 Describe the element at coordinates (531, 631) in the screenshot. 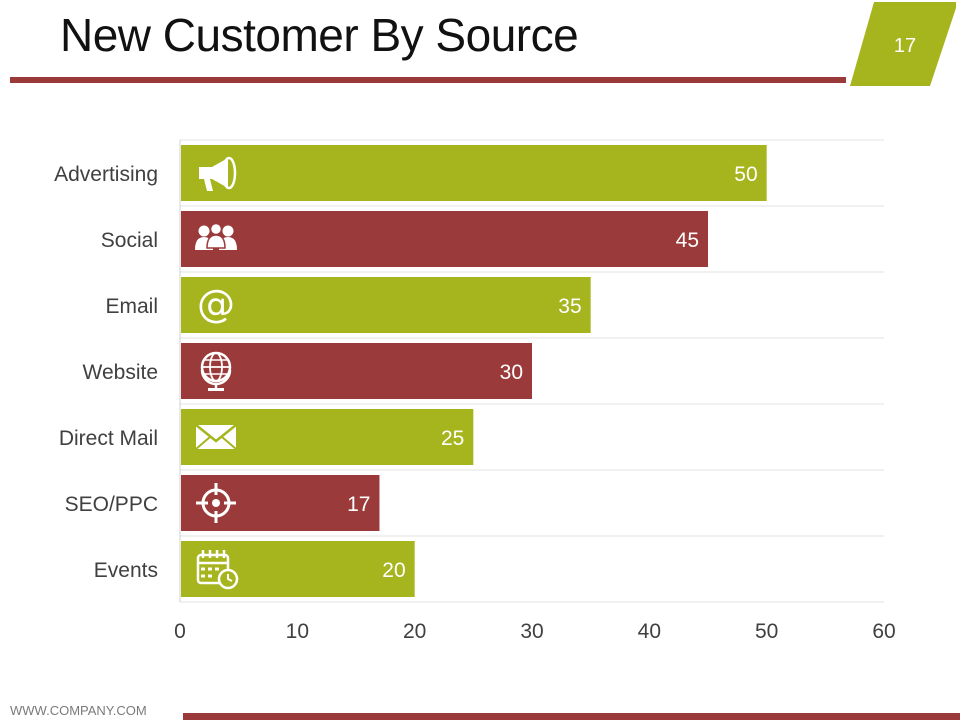

I see `x-tick-label: 30` at that location.